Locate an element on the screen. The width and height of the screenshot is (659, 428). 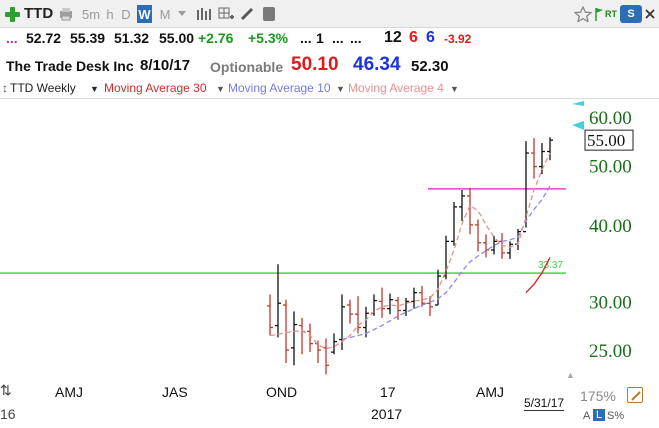
price-marker-cyan-last is located at coordinates (578, 125).